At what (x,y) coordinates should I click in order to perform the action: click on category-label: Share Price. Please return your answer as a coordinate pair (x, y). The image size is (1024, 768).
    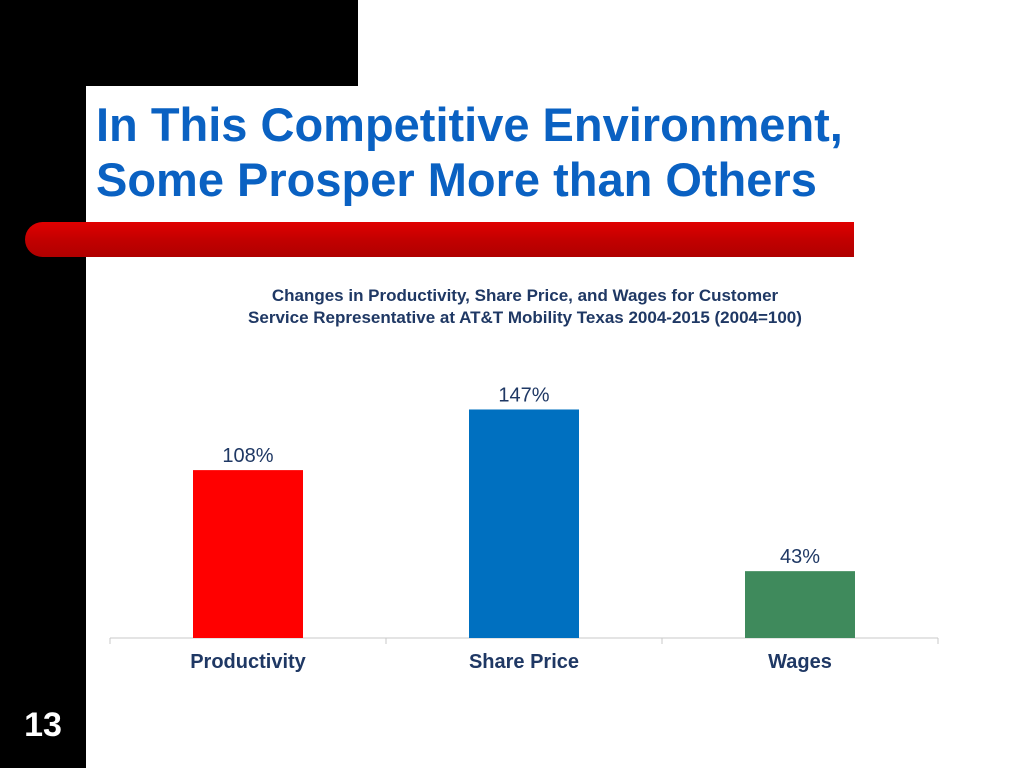
    Looking at the image, I should click on (524, 662).